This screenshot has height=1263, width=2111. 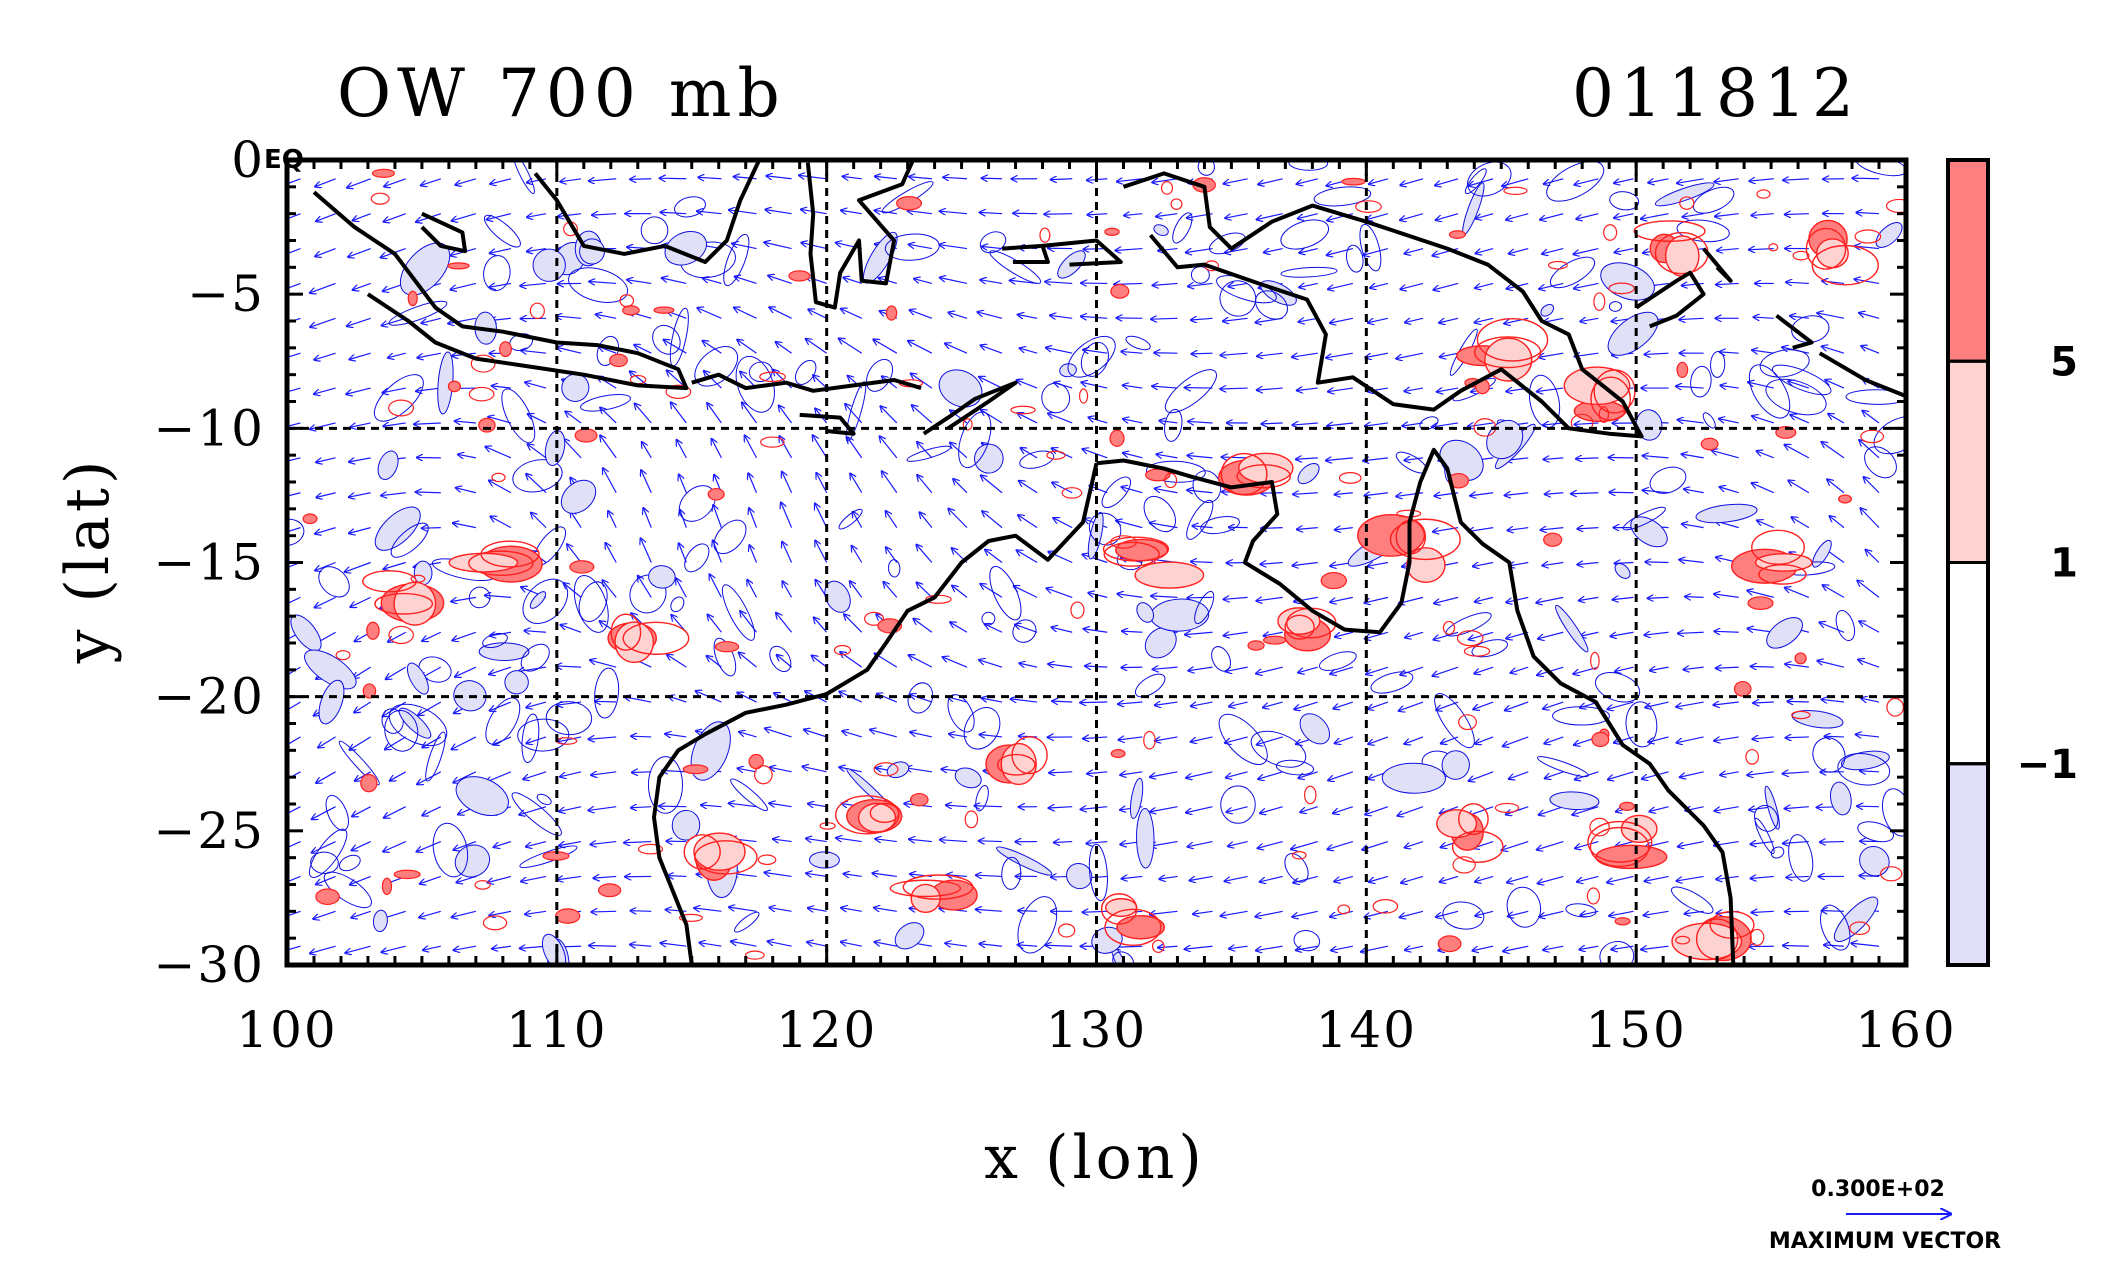 What do you see at coordinates (1878, 1189) in the screenshot?
I see `vector-legend-value: 0.300E+02` at bounding box center [1878, 1189].